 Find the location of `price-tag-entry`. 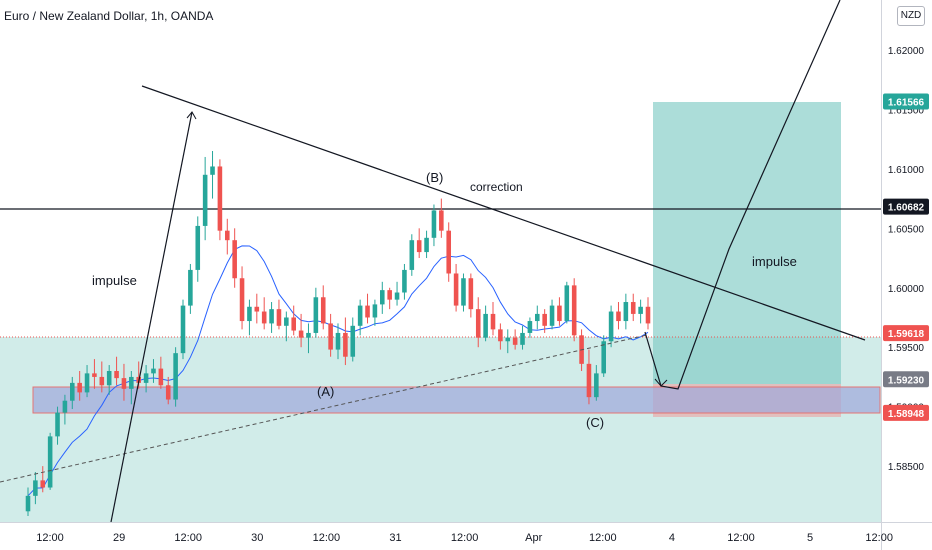

price-tag-entry is located at coordinates (906, 379).